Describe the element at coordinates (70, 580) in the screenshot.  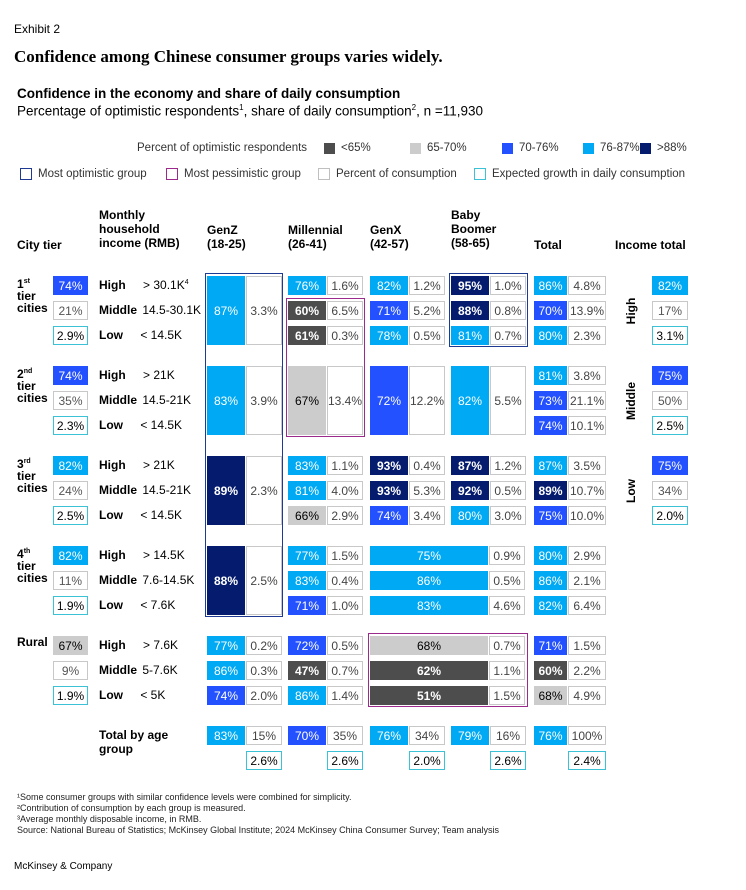
I see `tier-consumption-share: 11%` at that location.